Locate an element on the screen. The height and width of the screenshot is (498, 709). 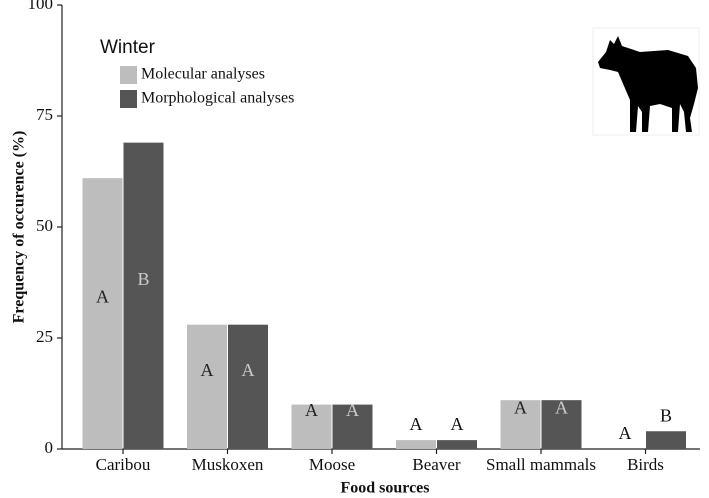
x-tick-label: Moose is located at coordinates (332, 464).